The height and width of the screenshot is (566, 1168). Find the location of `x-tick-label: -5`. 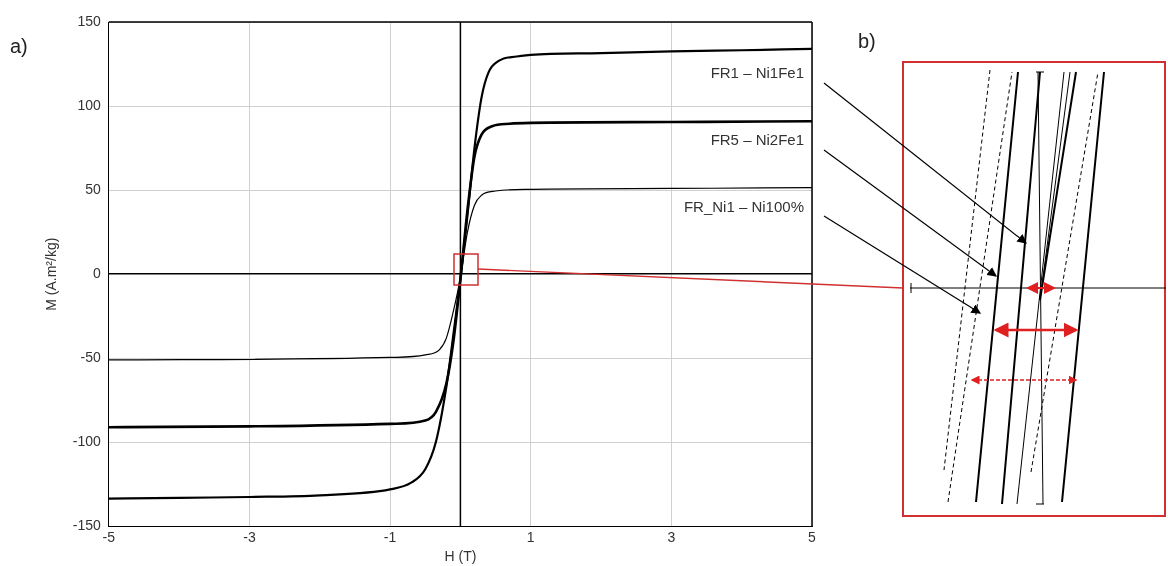

x-tick-label: -5 is located at coordinates (109, 536).